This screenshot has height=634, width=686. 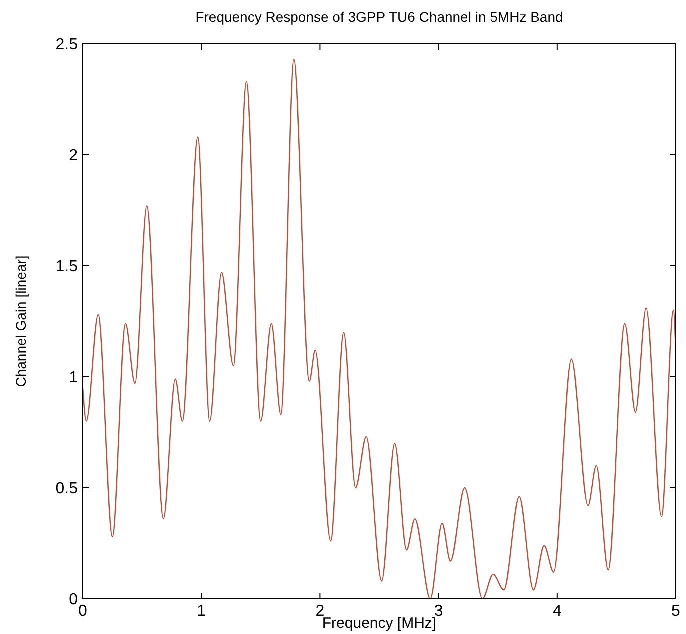 What do you see at coordinates (67, 489) in the screenshot?
I see `y-tick-label: 0.5` at bounding box center [67, 489].